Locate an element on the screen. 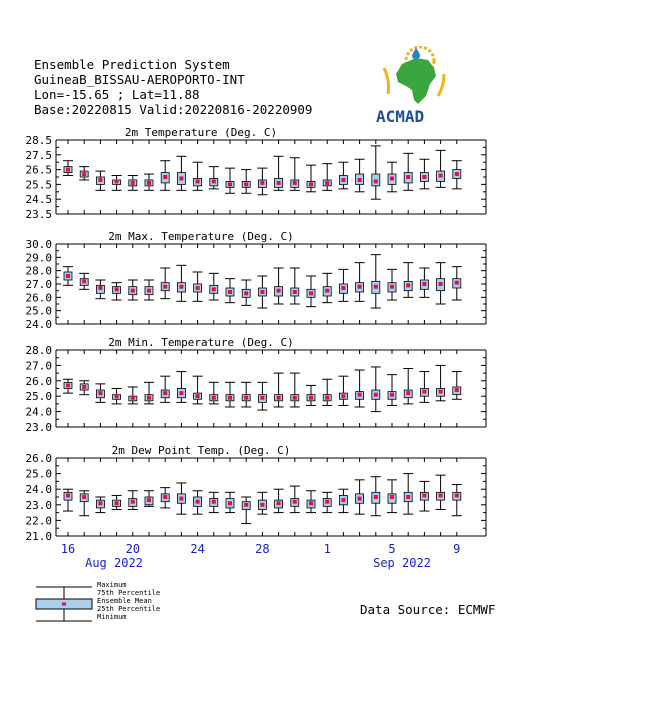 This screenshot has width=655, height=716. legend-label-minimum: Minimum is located at coordinates (112, 617).